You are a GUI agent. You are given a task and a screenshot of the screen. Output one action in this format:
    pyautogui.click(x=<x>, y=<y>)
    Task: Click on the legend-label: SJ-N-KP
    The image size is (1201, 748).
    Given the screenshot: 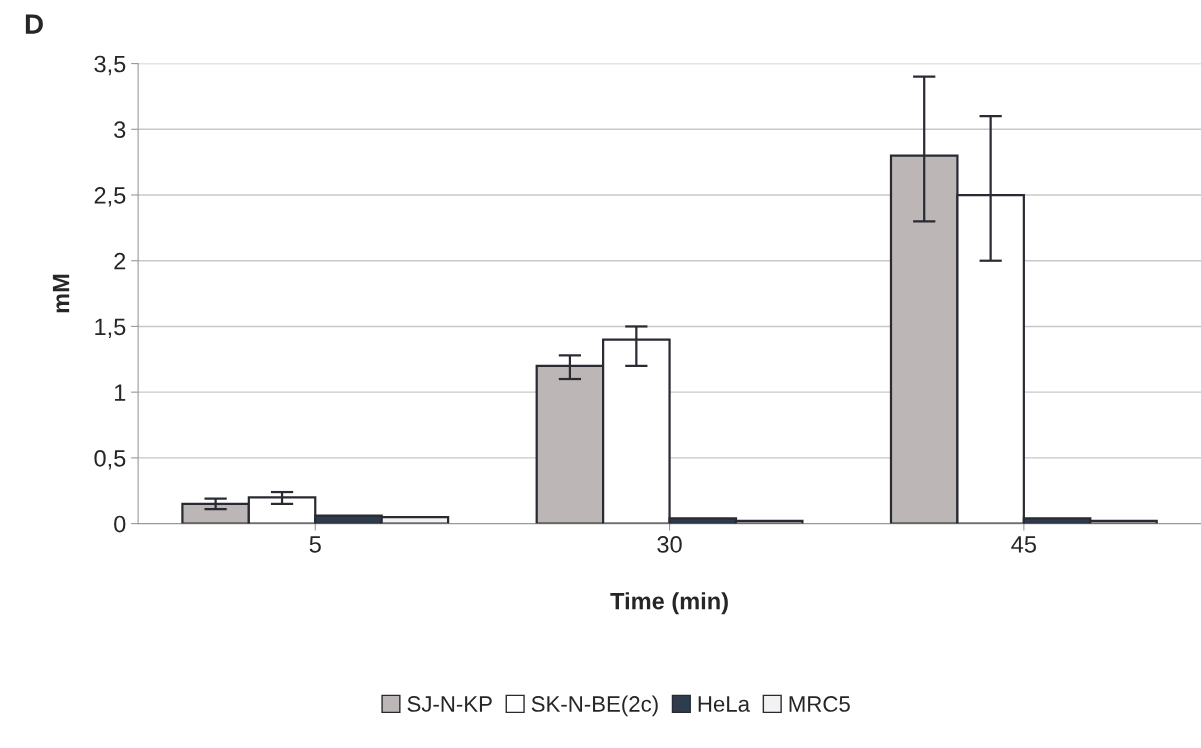 What is the action you would take?
    pyautogui.click(x=449, y=704)
    